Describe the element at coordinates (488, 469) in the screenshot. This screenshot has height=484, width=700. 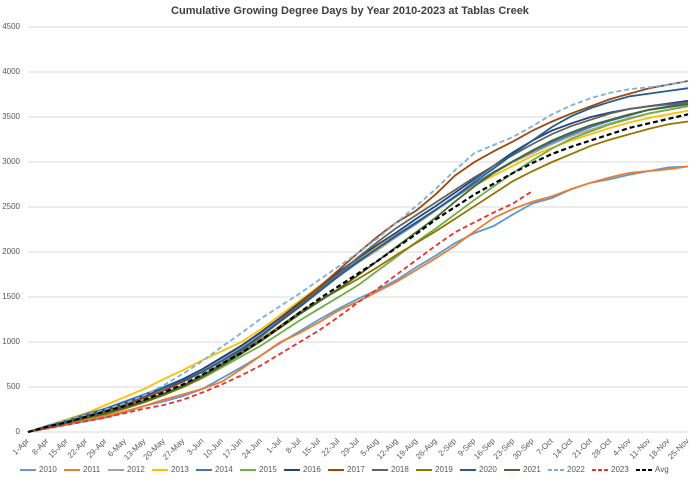
I see `legend-label: 2020` at that location.